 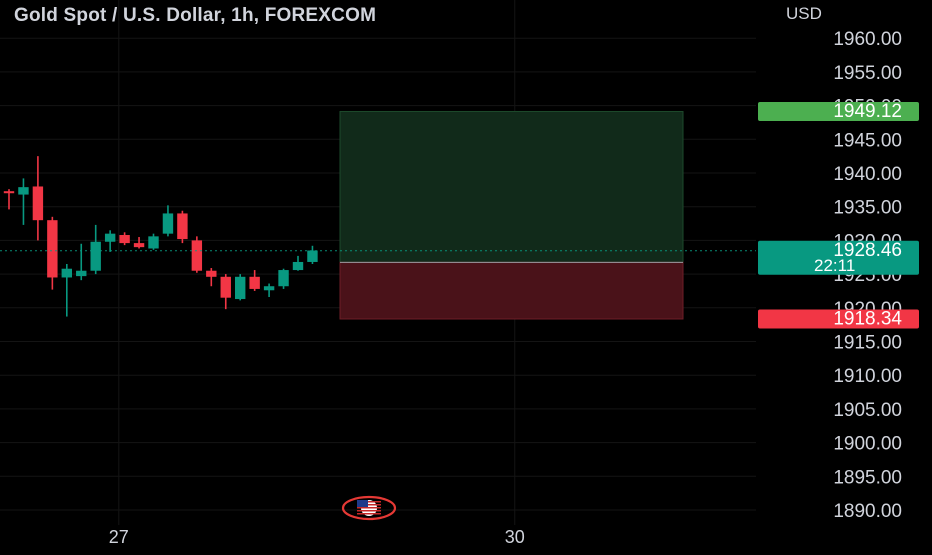 I want to click on time-tick-label: 27, so click(x=119, y=537).